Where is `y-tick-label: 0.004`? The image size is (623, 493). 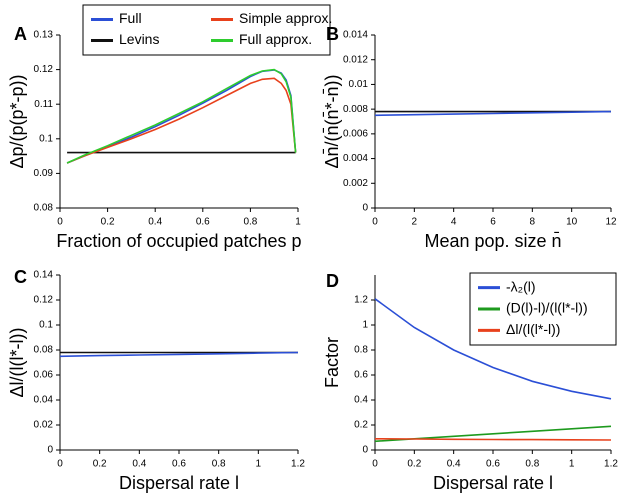 y-tick-label: 0.004 is located at coordinates (355, 158).